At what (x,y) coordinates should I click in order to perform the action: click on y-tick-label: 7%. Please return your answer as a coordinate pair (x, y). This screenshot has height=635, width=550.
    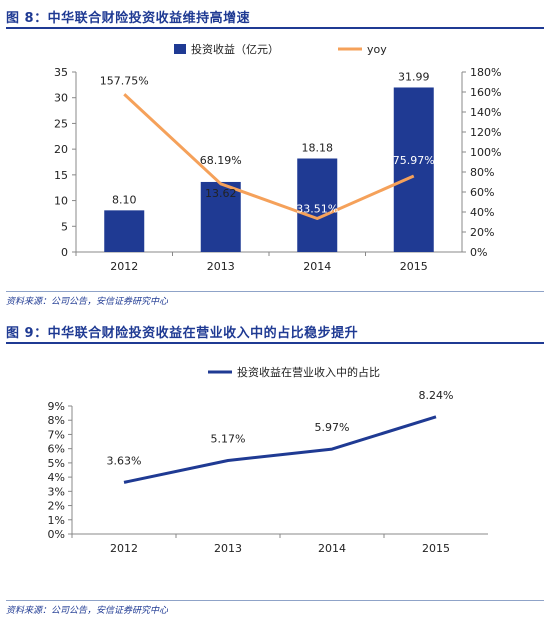
    Looking at the image, I should click on (56, 434).